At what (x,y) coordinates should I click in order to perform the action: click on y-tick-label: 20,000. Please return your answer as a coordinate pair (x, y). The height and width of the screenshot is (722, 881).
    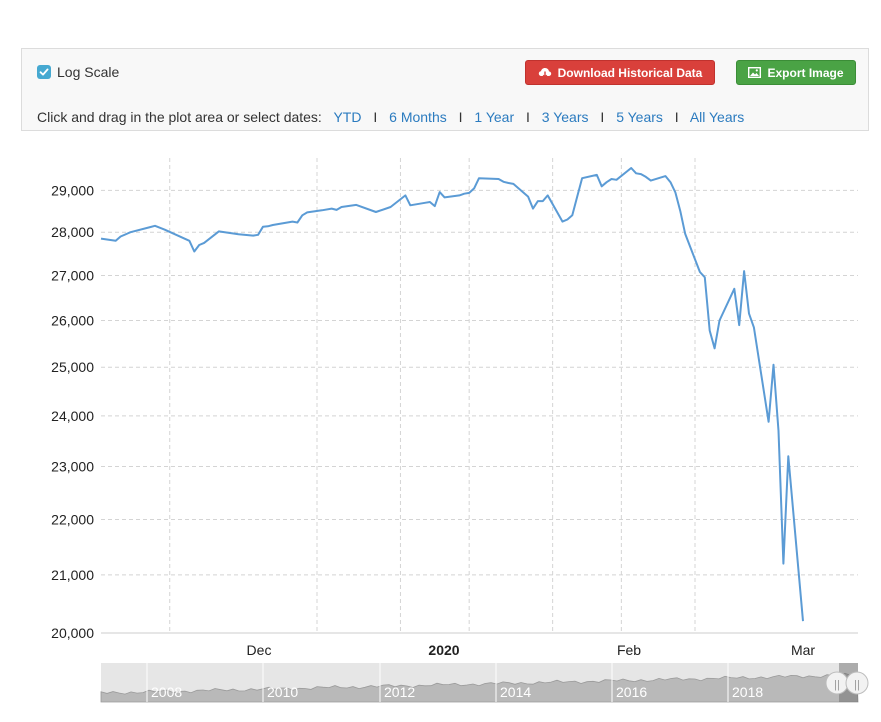
    Looking at the image, I should click on (72, 633).